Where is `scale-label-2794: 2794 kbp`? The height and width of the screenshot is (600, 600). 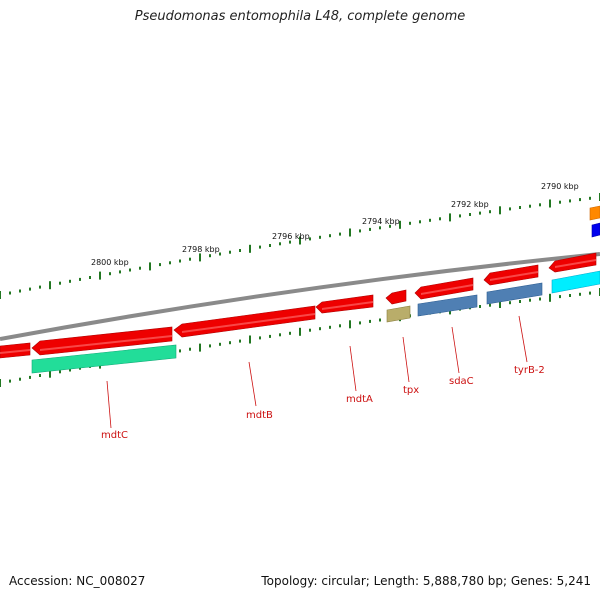
scale-label-2794: 2794 kbp is located at coordinates (381, 221).